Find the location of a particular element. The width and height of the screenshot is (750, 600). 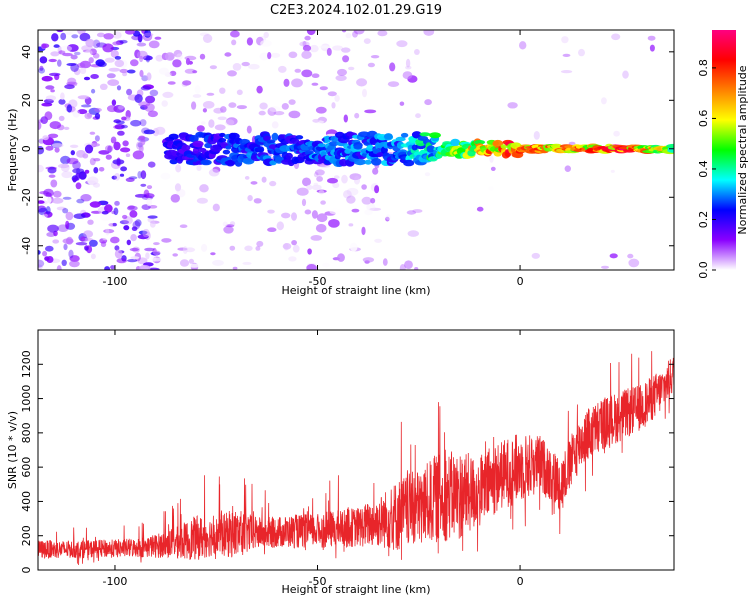

y-tick-label: 0 is located at coordinates (26, 570).